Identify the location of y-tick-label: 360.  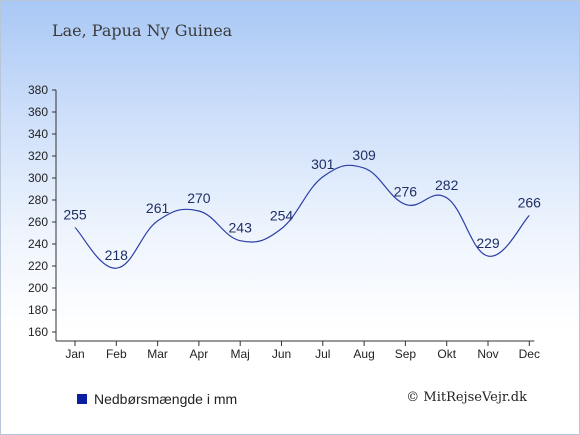
(38, 112).